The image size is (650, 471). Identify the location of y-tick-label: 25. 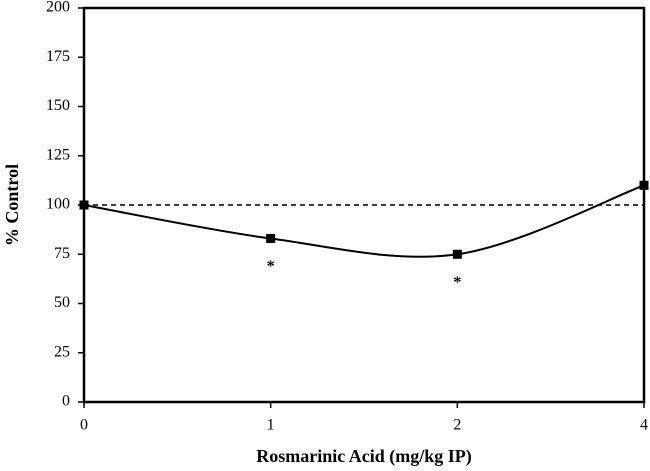
(62, 351).